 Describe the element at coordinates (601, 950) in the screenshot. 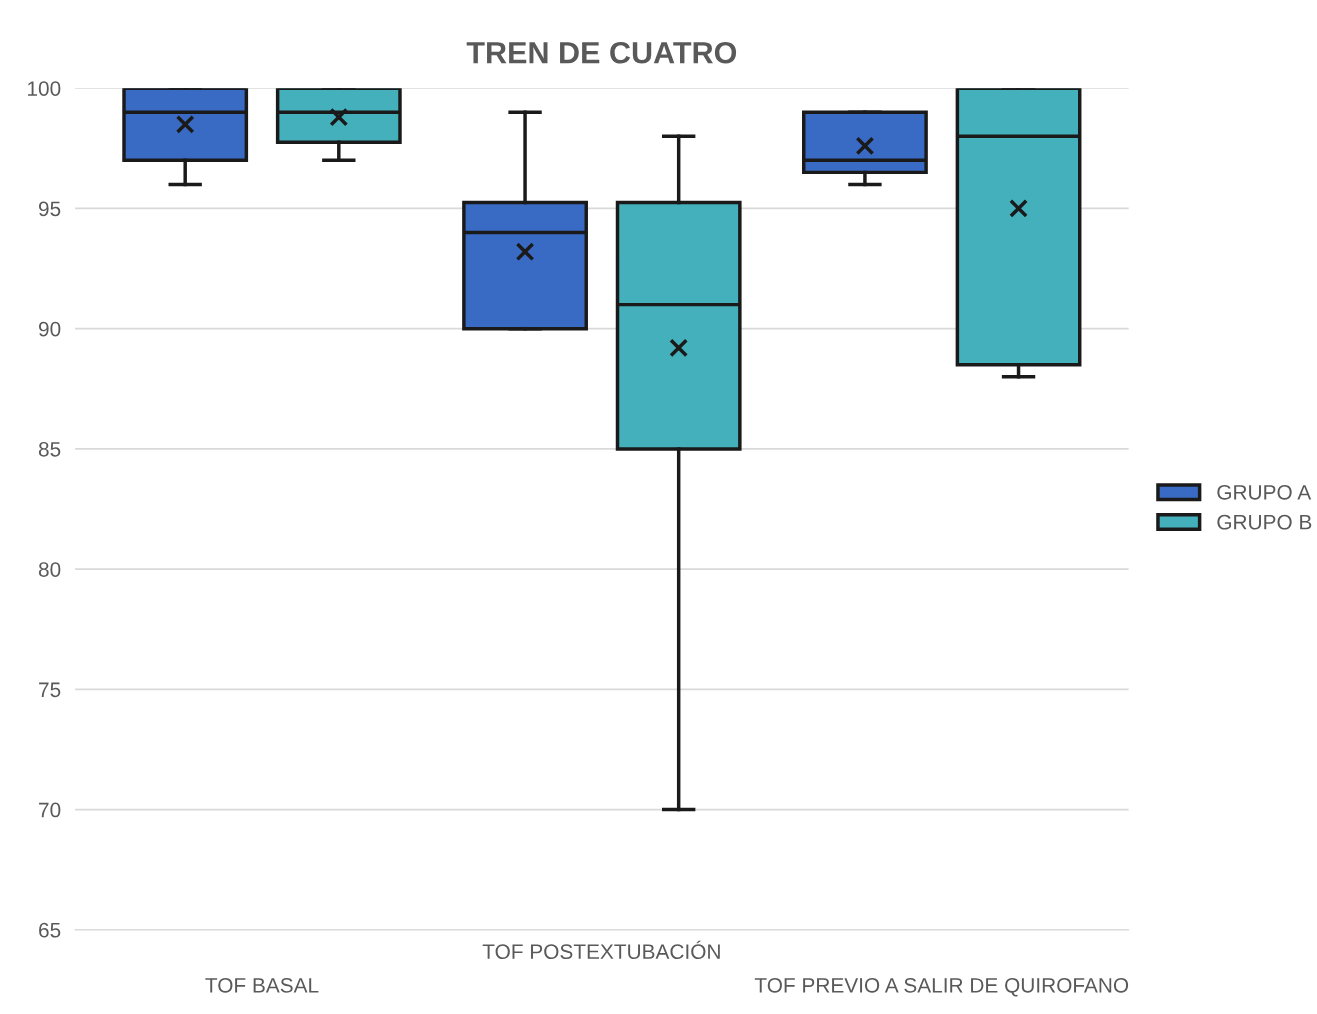

I see `x-tick-label: TOF POSTEXTUBACIÓN` at that location.